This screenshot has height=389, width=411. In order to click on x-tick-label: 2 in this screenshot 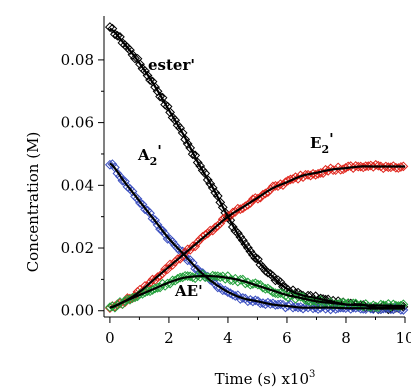, I will do `click(169, 338)`.